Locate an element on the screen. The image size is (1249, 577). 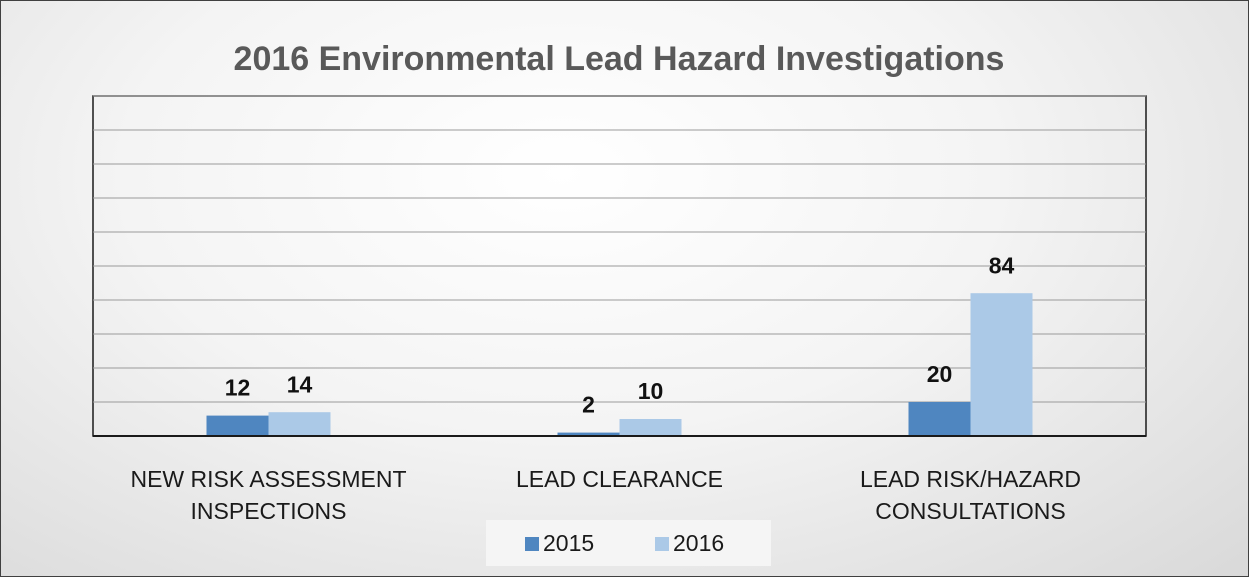
data-label: 10 is located at coordinates (651, 391).